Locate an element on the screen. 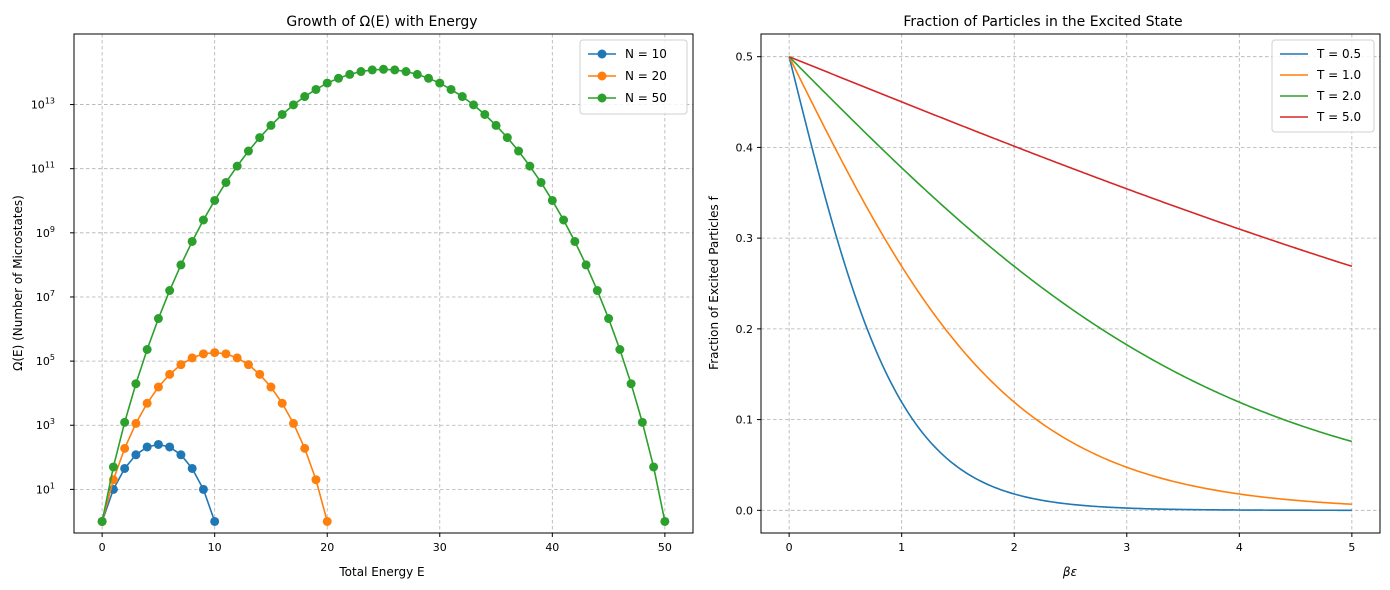  left-legend: N = 10 N = 20 N = 50 is located at coordinates (633, 77).